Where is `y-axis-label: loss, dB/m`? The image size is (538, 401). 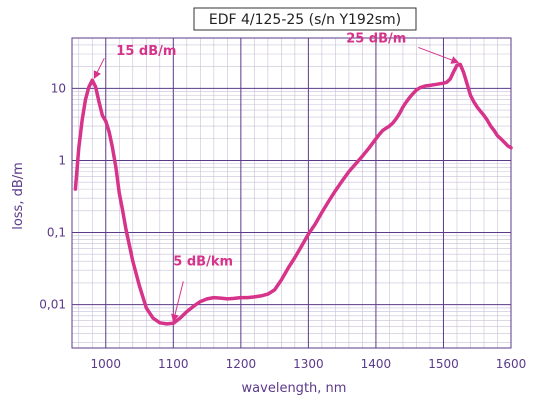 y-axis-label: loss, dB/m is located at coordinates (18, 196).